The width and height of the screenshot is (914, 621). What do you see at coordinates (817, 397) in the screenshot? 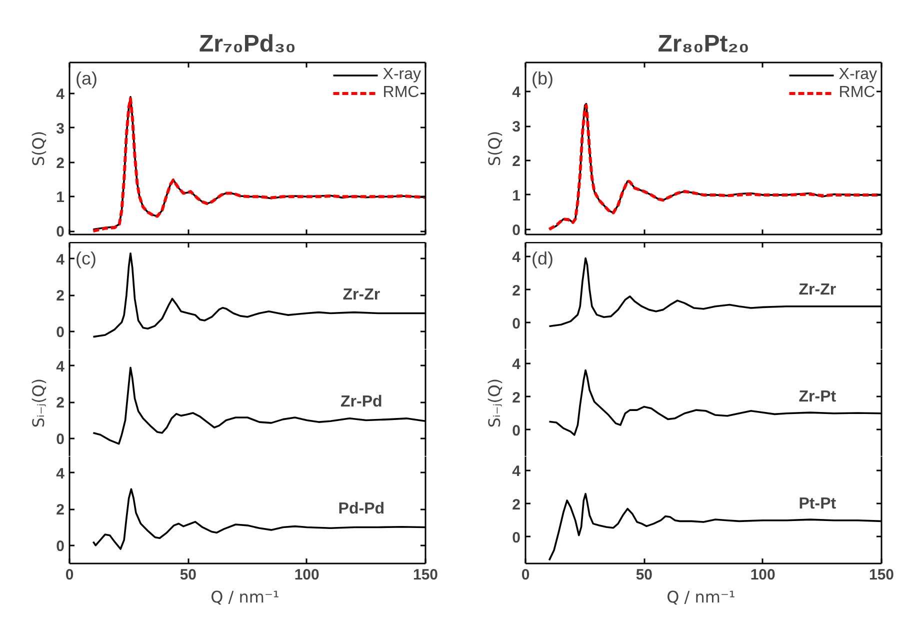
I see `series-label: Zr-Pt` at bounding box center [817, 397].